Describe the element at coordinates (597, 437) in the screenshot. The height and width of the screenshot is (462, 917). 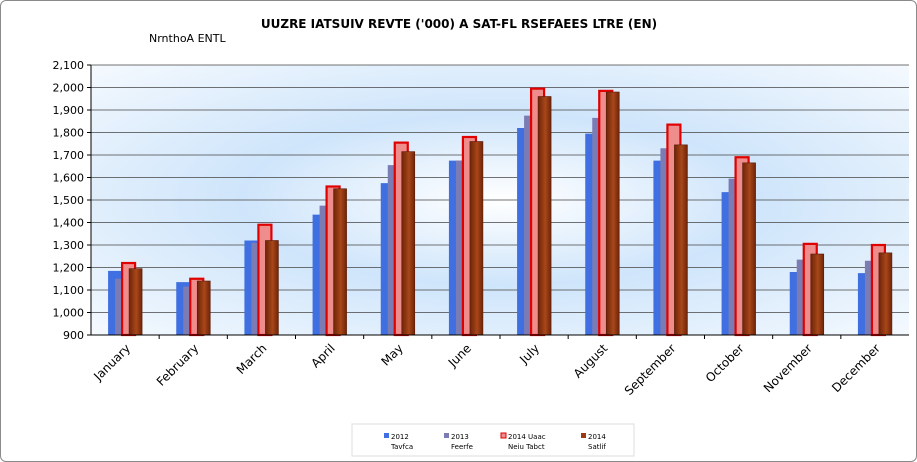
I see `legend-label: 2014` at that location.